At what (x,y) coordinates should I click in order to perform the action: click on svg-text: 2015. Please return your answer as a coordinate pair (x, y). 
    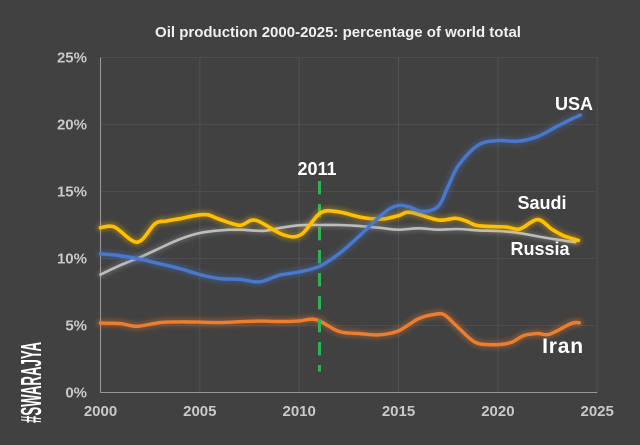
    Looking at the image, I should click on (398, 411).